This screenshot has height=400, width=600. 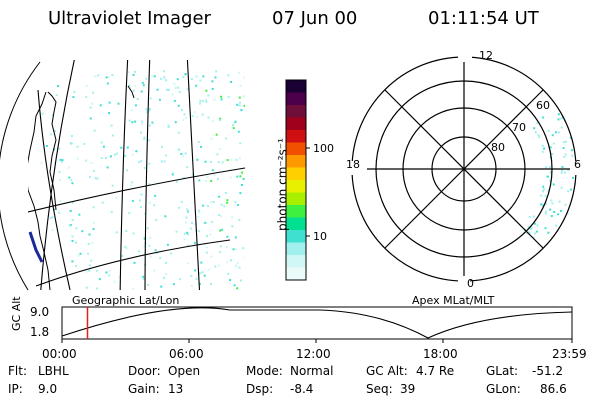 What do you see at coordinates (553, 389) in the screenshot?
I see `glon-value: 86.6` at bounding box center [553, 389].